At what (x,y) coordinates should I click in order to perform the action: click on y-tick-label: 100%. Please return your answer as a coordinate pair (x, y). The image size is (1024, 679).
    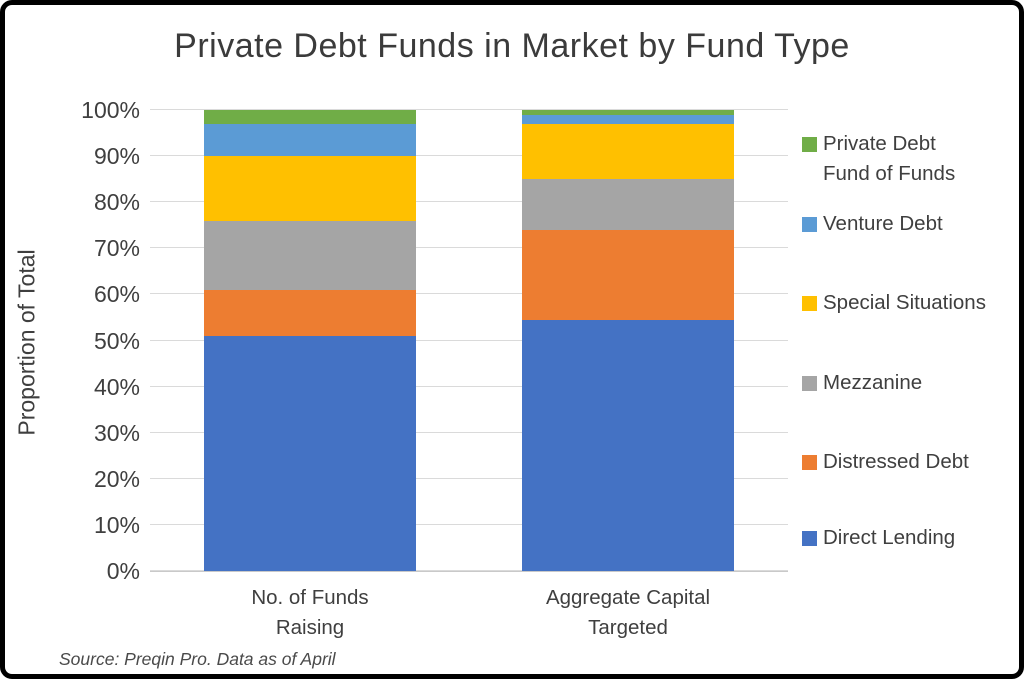
    Looking at the image, I should click on (110, 110).